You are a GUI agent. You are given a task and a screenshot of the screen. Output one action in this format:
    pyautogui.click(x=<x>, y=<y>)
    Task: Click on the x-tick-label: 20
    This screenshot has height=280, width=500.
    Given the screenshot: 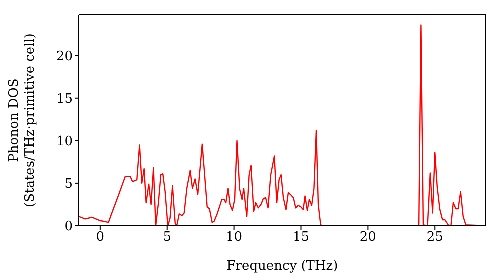 What is the action you would take?
    pyautogui.click(x=368, y=238)
    